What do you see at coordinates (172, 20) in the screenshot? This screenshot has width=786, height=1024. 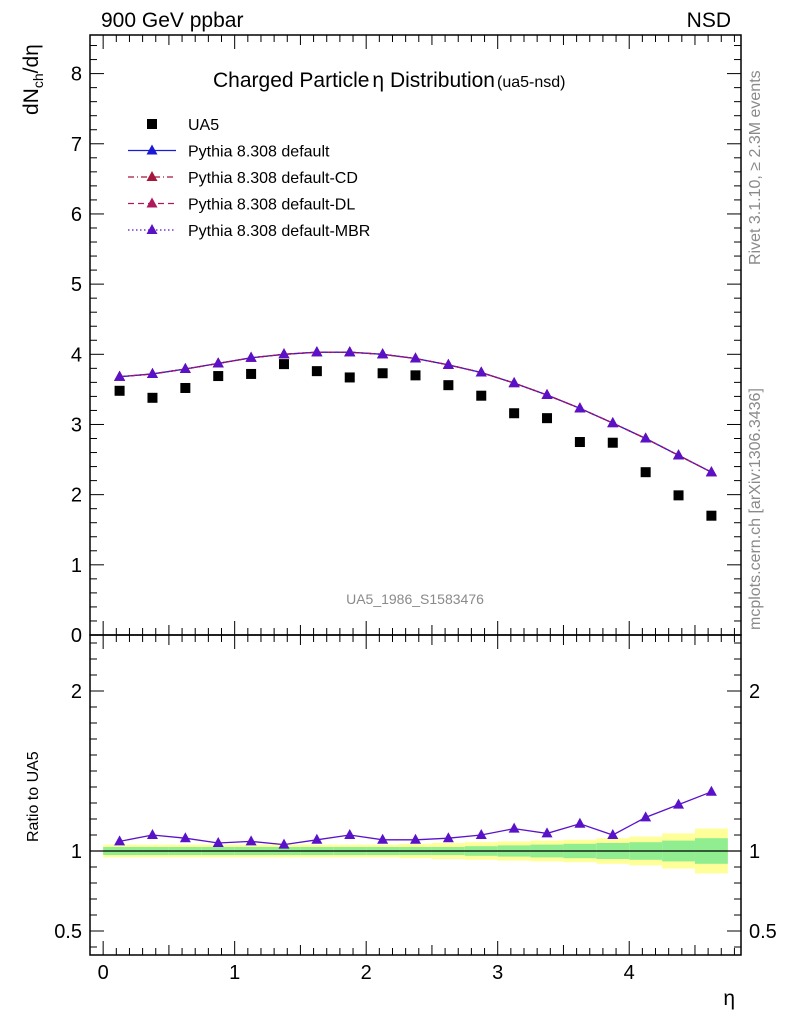 I see `header-energy-label: 900 GeV ppbar` at bounding box center [172, 20].